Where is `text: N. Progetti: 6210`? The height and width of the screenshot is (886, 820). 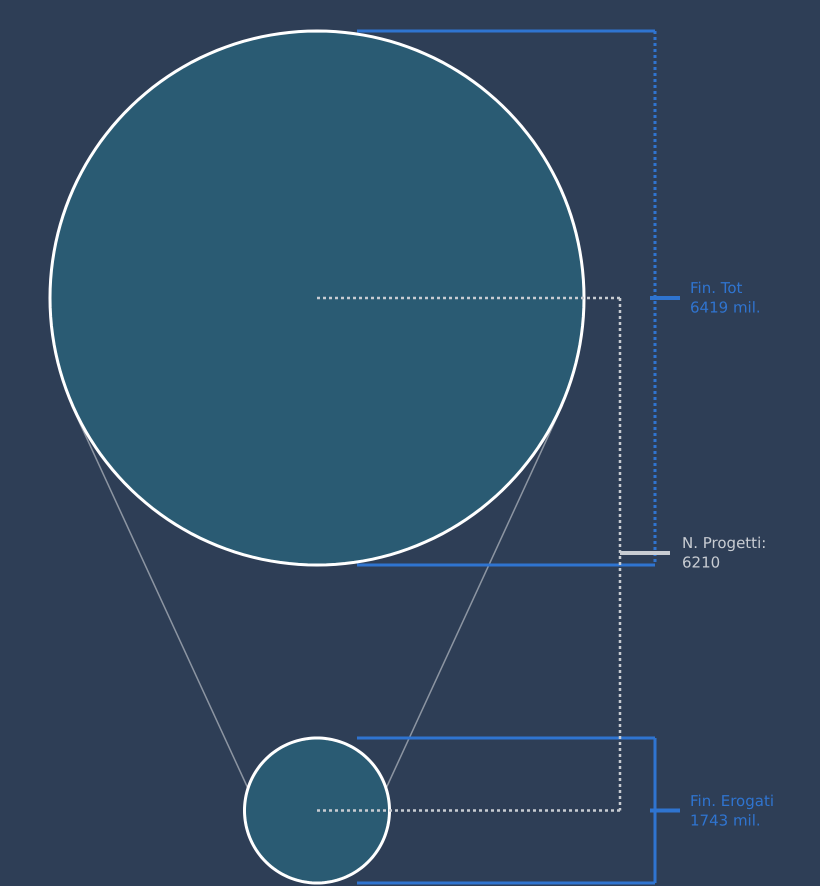
text: N. Progetti: 6210 is located at coordinates (724, 553).